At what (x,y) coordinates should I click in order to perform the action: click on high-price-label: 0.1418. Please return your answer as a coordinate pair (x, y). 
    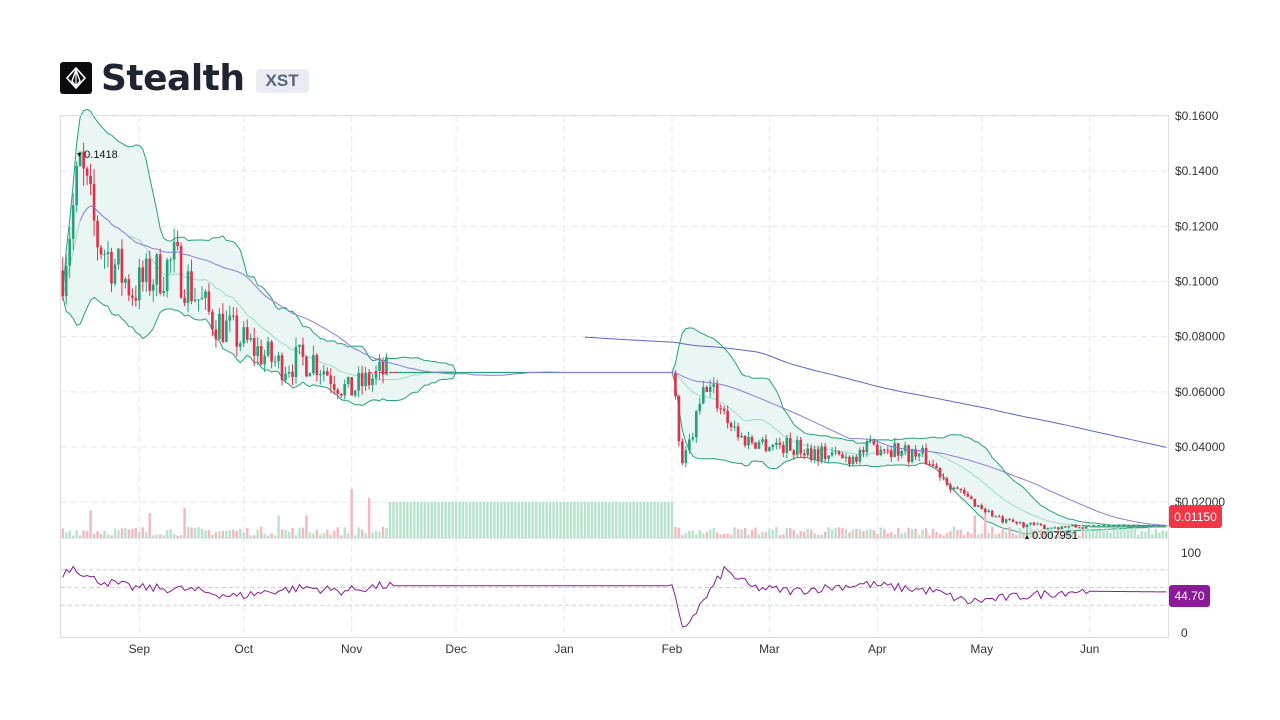
    Looking at the image, I should click on (101, 155).